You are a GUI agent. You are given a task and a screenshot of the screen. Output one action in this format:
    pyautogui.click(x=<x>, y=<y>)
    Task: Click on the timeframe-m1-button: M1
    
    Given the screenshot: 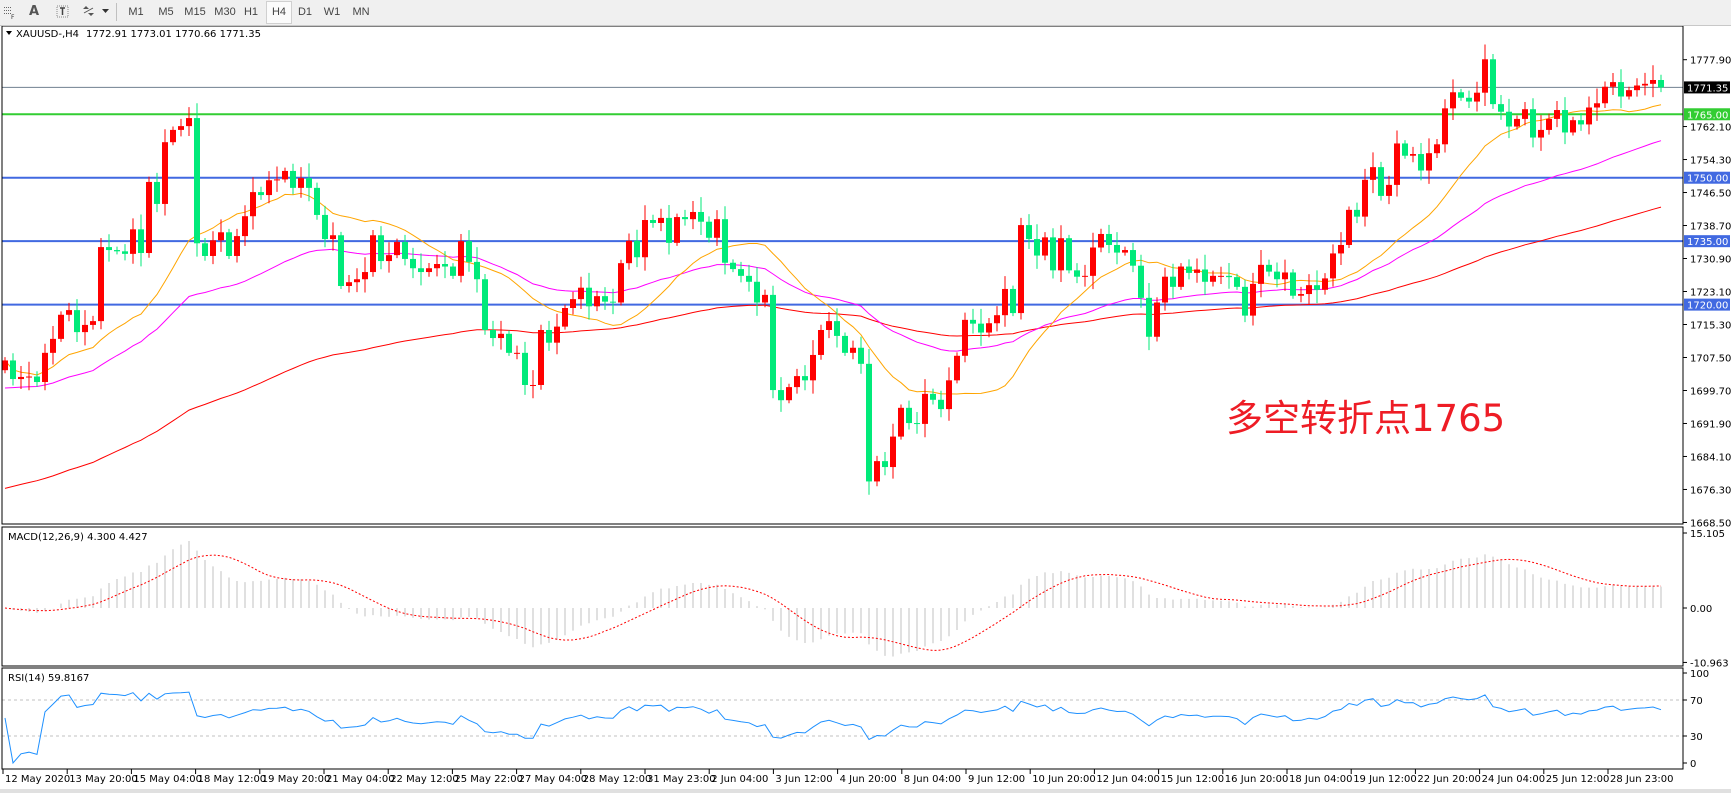 What is the action you would take?
    pyautogui.click(x=136, y=12)
    